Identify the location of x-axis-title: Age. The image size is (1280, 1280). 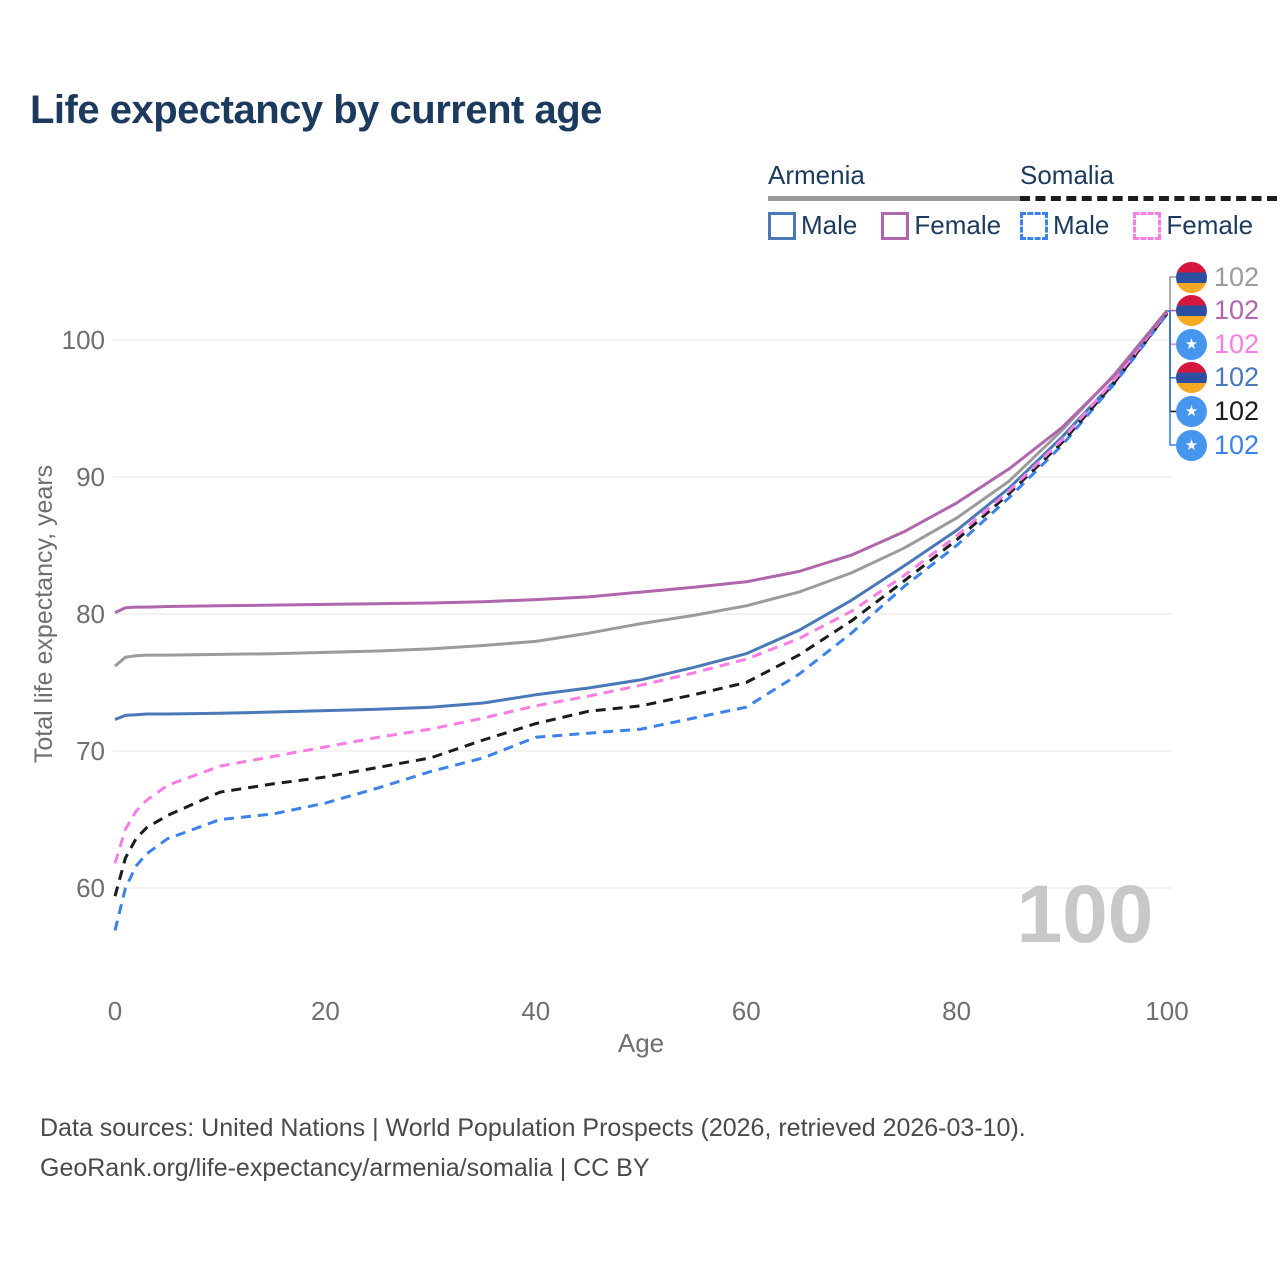
(641, 1043).